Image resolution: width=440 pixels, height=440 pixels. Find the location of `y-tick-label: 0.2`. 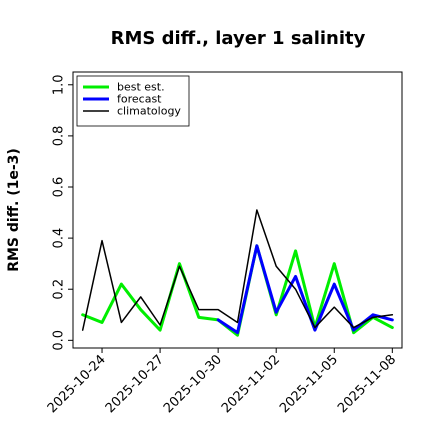

y-tick-label: 0.2 is located at coordinates (59, 289).